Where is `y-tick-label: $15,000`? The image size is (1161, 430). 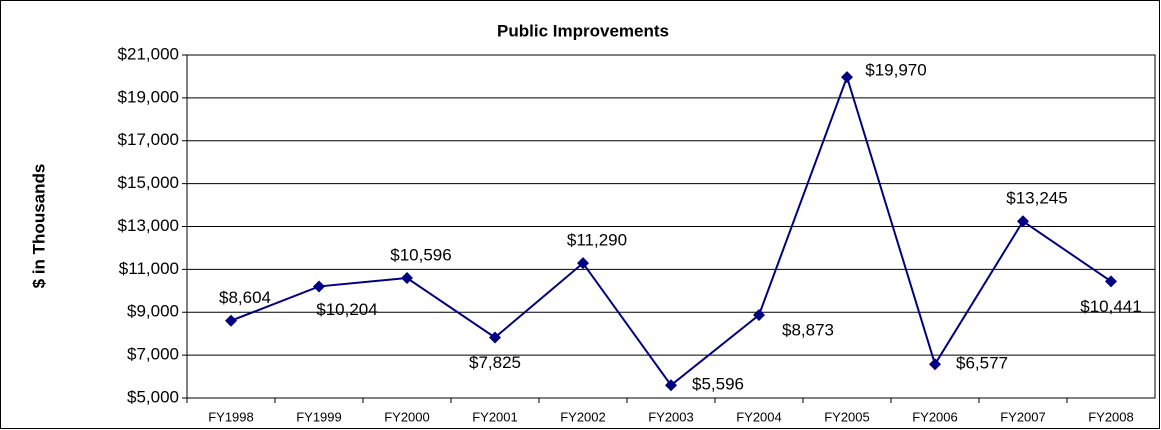 y-tick-label: $15,000 is located at coordinates (148, 182).